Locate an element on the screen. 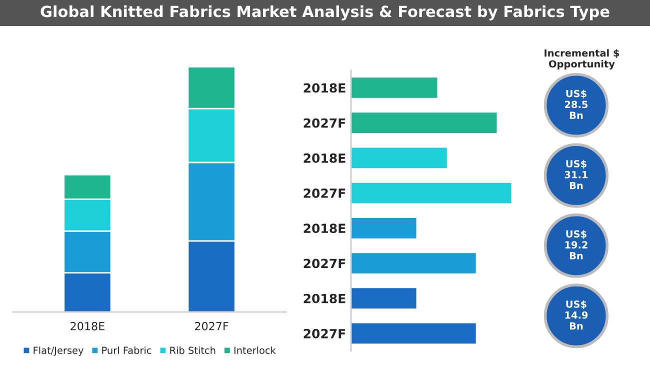  legend-label: Rib Stitch is located at coordinates (193, 350).